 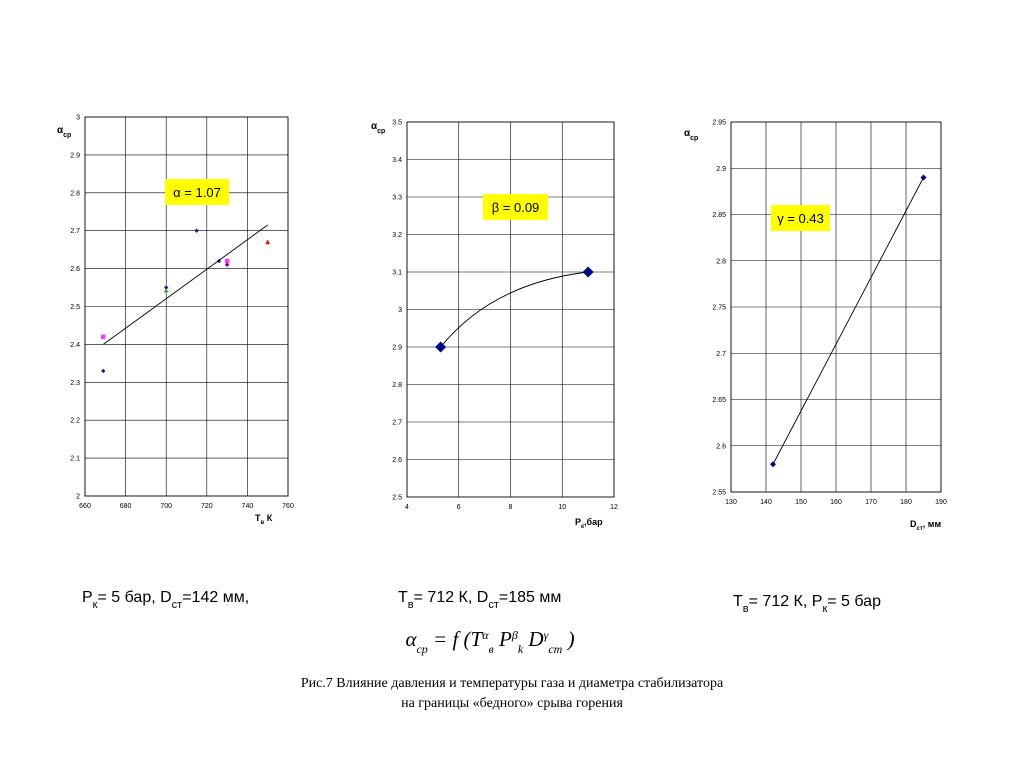 What do you see at coordinates (268, 518) in the screenshot?
I see `x-axis-label-part: К` at bounding box center [268, 518].